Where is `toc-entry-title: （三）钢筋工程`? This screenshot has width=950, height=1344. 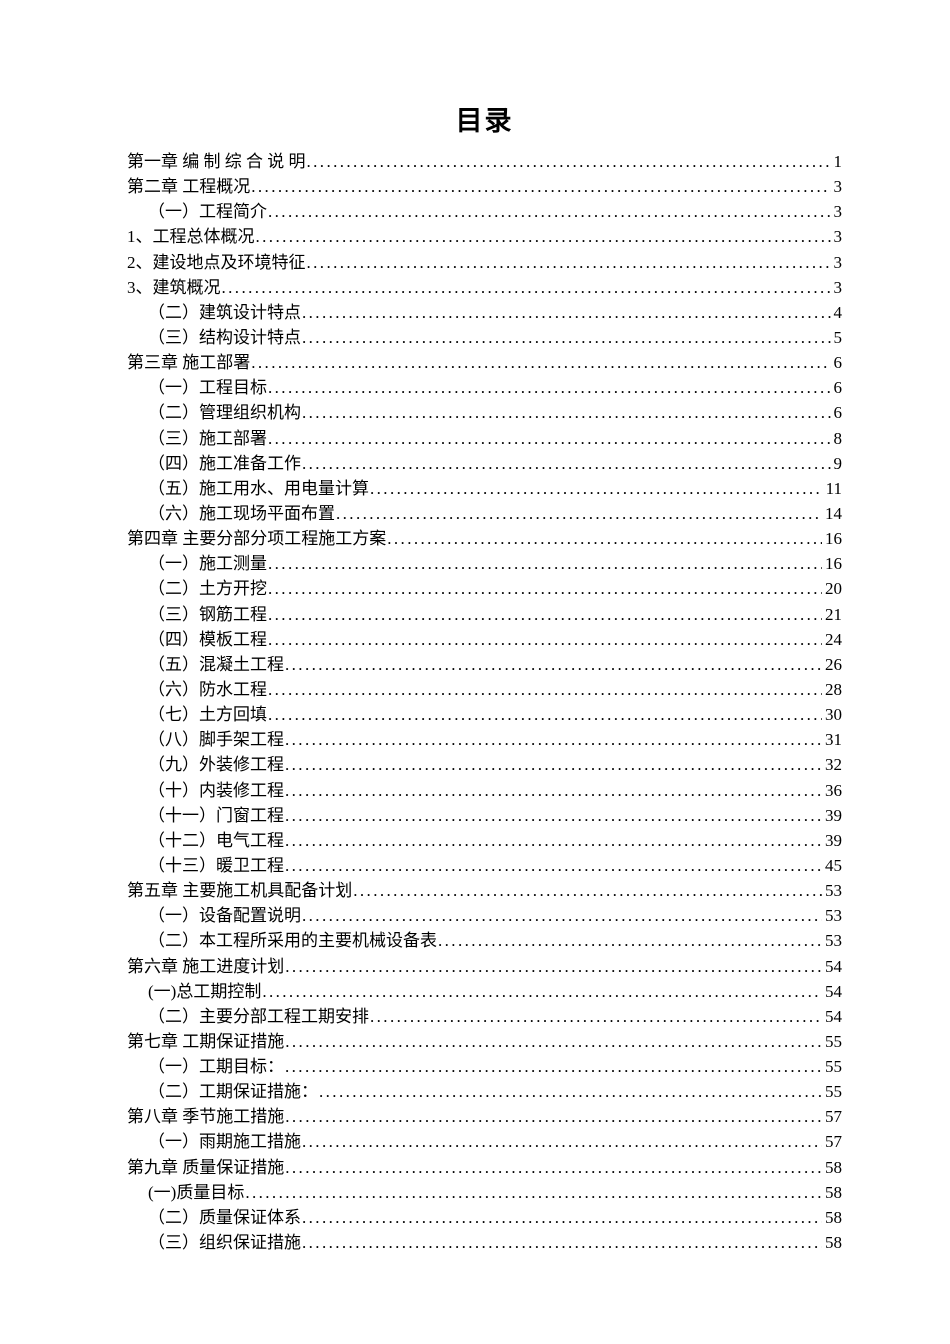 toc-entry-title: （三）钢筋工程 is located at coordinates (207, 614).